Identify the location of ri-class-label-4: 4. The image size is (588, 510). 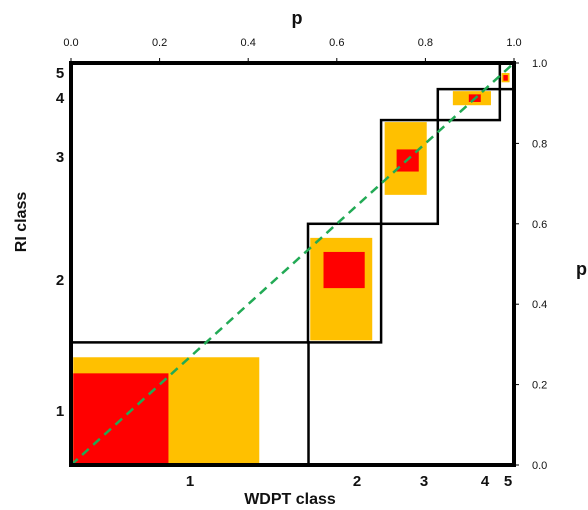
(60, 98).